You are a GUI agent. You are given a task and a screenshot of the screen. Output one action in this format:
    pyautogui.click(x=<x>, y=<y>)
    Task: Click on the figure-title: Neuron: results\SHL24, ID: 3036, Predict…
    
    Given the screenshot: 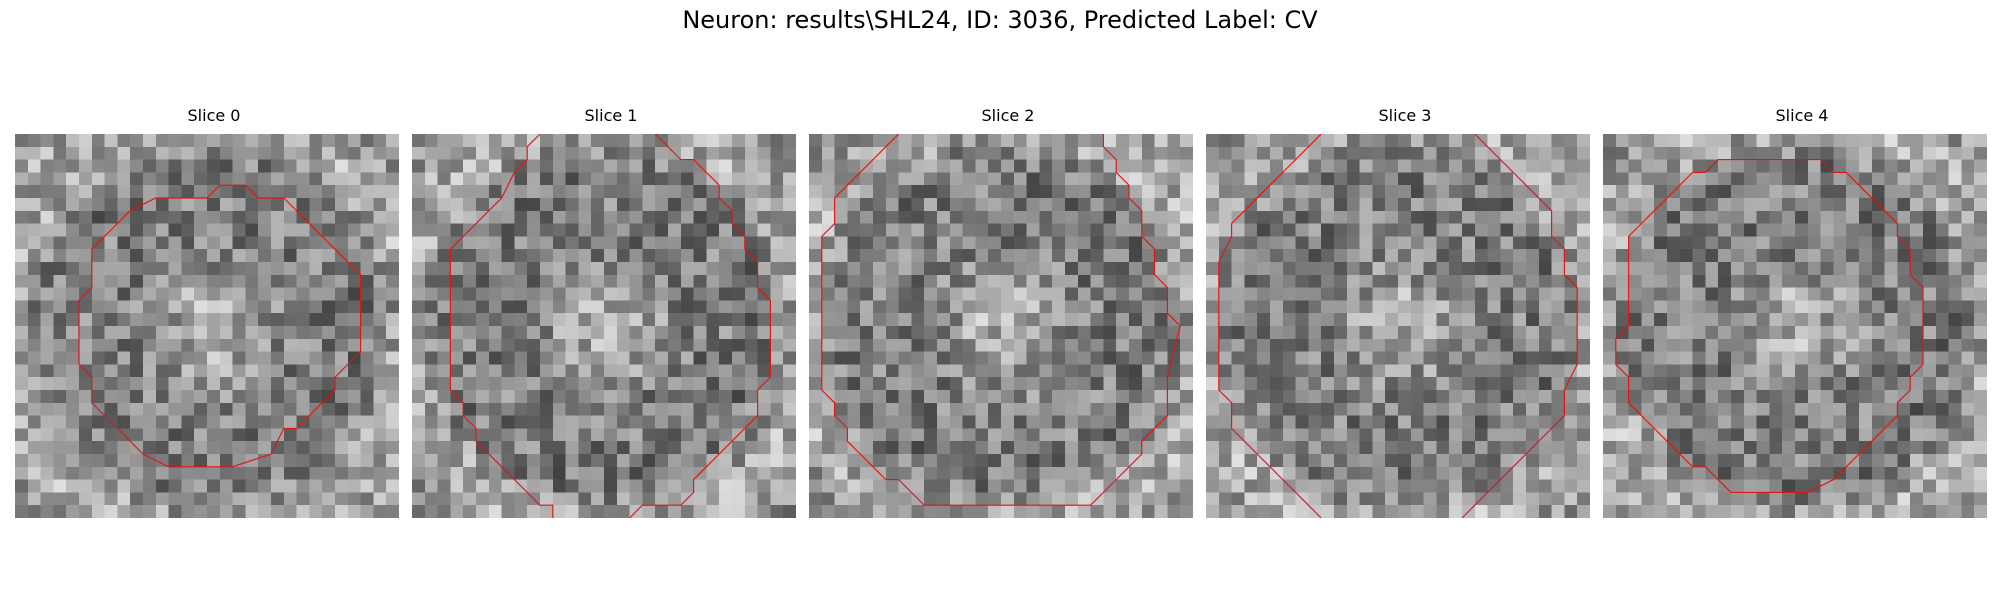 What is the action you would take?
    pyautogui.click(x=1000, y=20)
    